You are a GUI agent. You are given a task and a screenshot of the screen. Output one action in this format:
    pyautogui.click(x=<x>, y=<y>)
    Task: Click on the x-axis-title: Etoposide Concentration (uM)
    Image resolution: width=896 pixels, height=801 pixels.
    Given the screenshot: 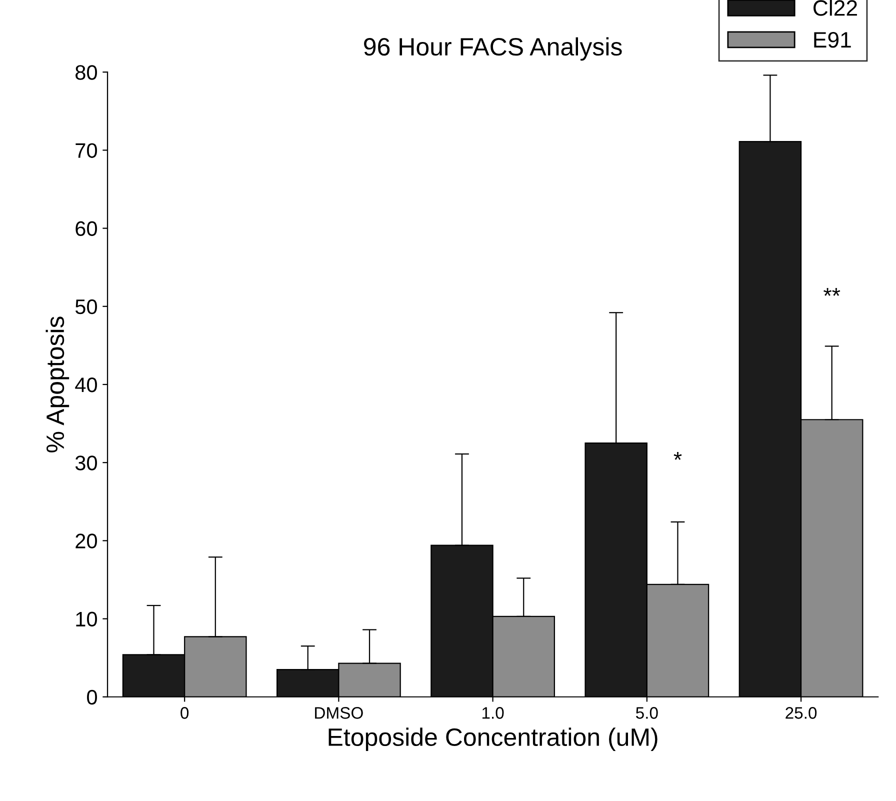 What is the action you would take?
    pyautogui.click(x=493, y=739)
    